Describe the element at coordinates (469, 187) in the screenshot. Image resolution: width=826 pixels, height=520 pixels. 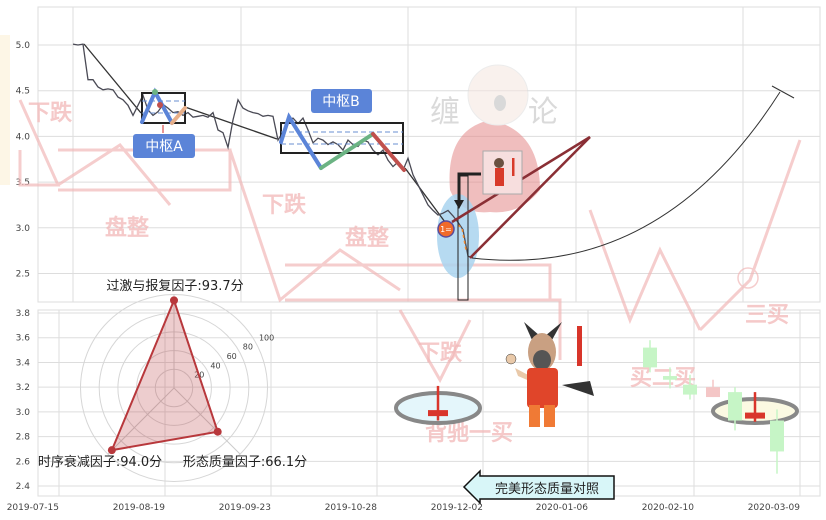
I see `down-arrow-icon` at that location.